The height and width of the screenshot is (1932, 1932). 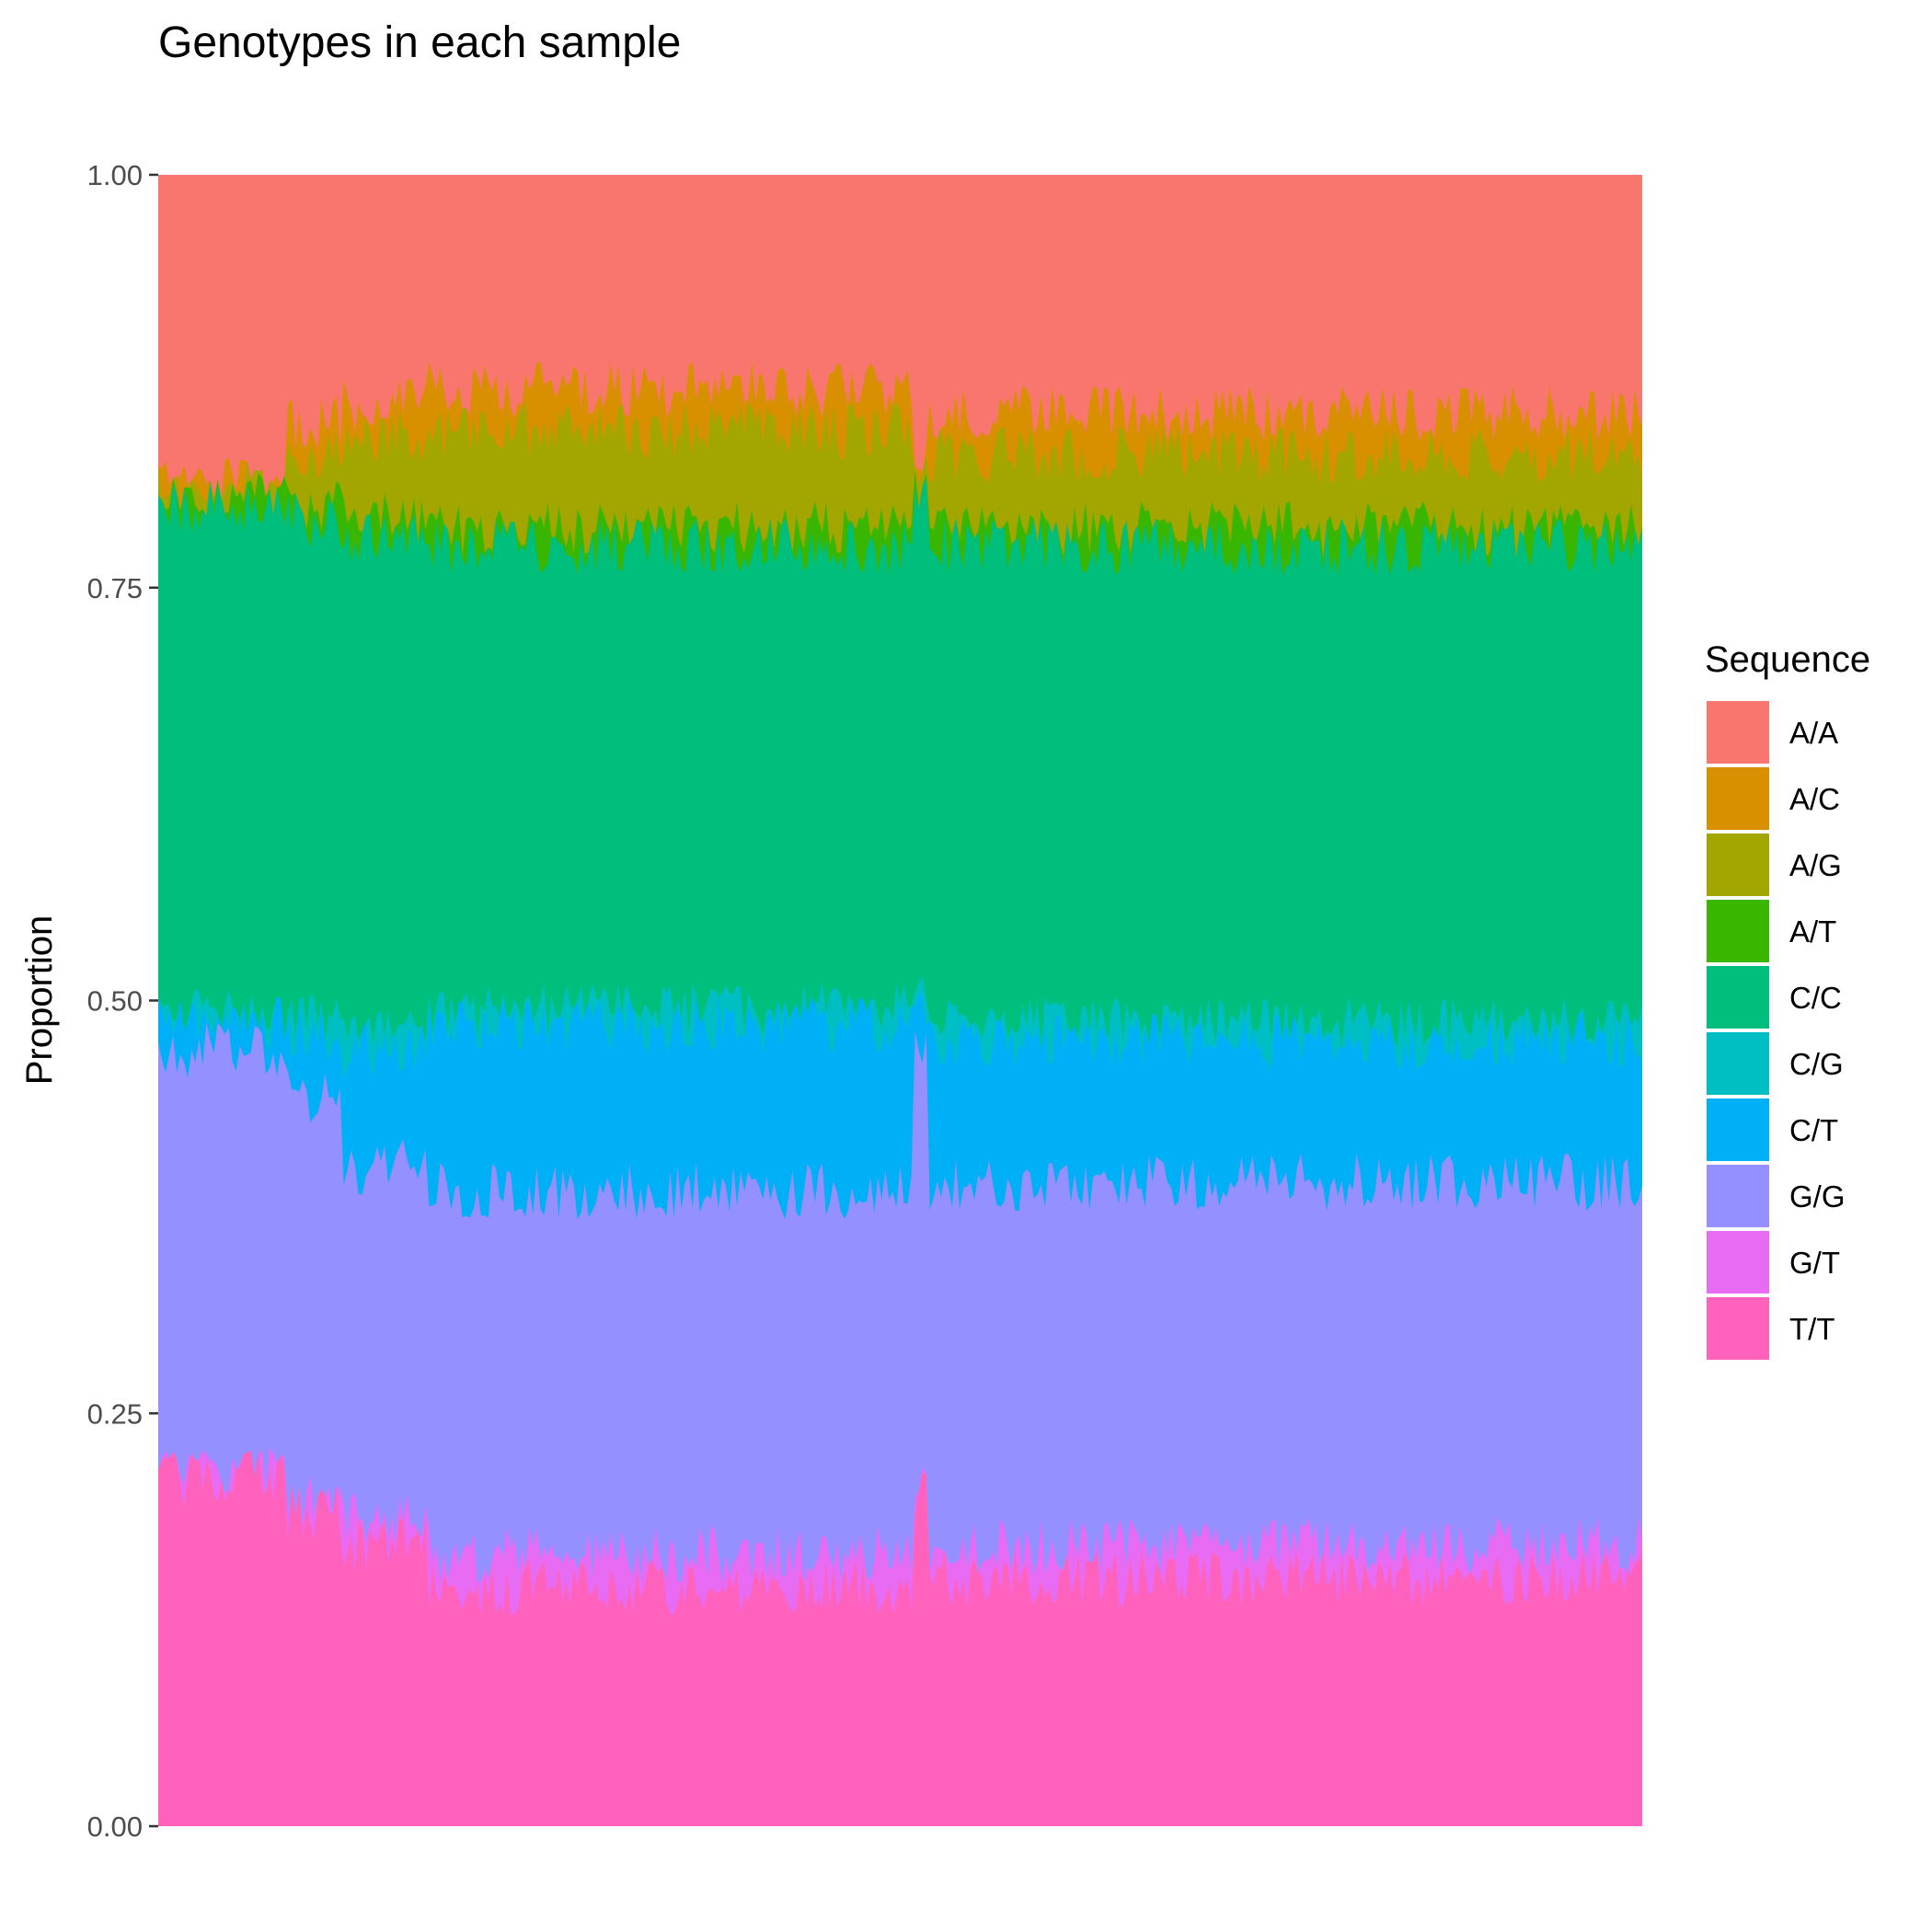 I want to click on y-tick-label: 0.00, so click(x=115, y=1827).